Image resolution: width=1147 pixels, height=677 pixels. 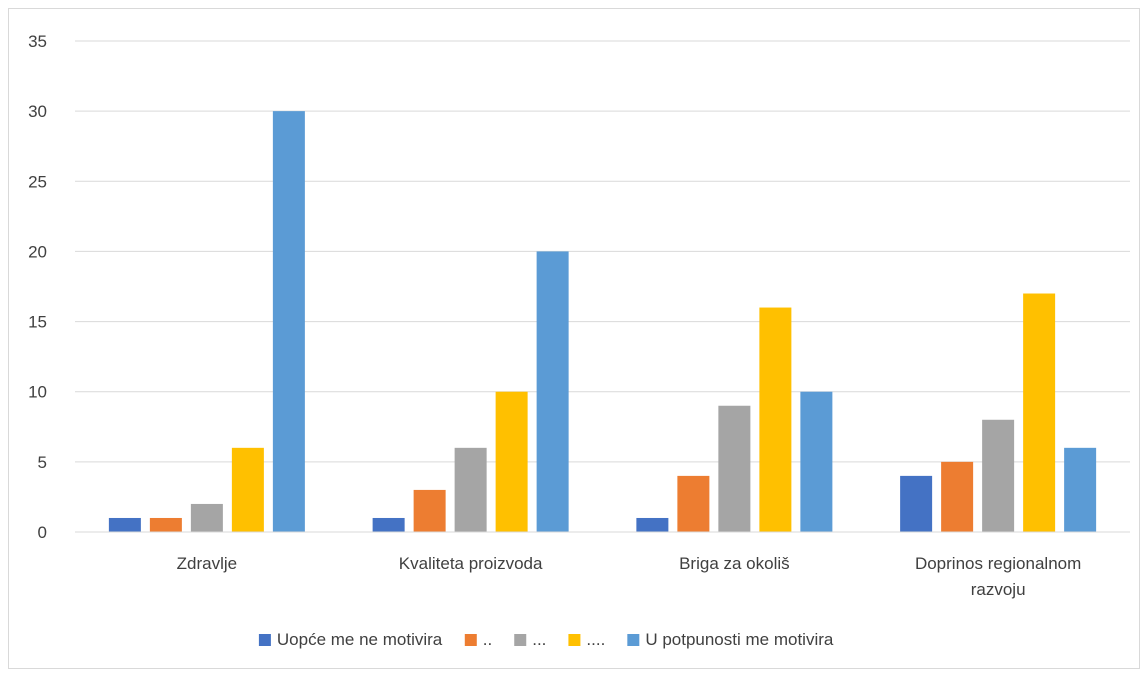 What do you see at coordinates (487, 639) in the screenshot?
I see `legend-label: ..` at bounding box center [487, 639].